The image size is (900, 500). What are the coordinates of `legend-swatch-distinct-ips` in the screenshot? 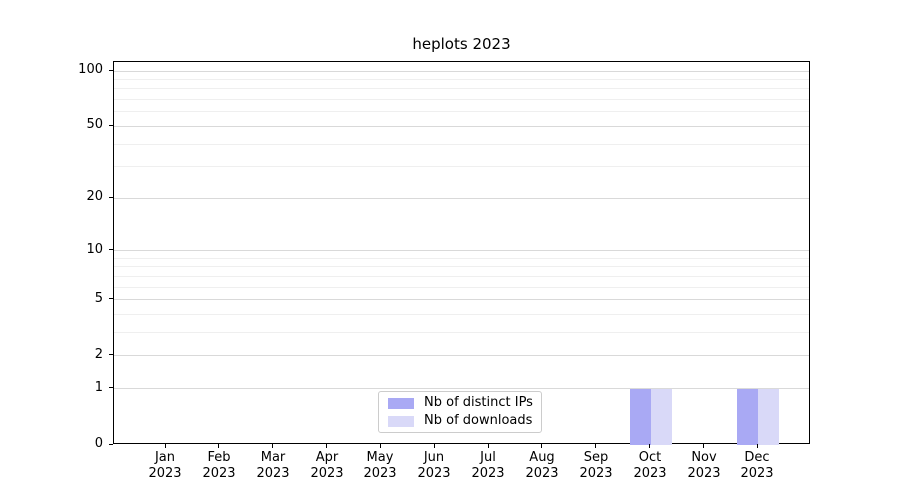 It's located at (401, 403).